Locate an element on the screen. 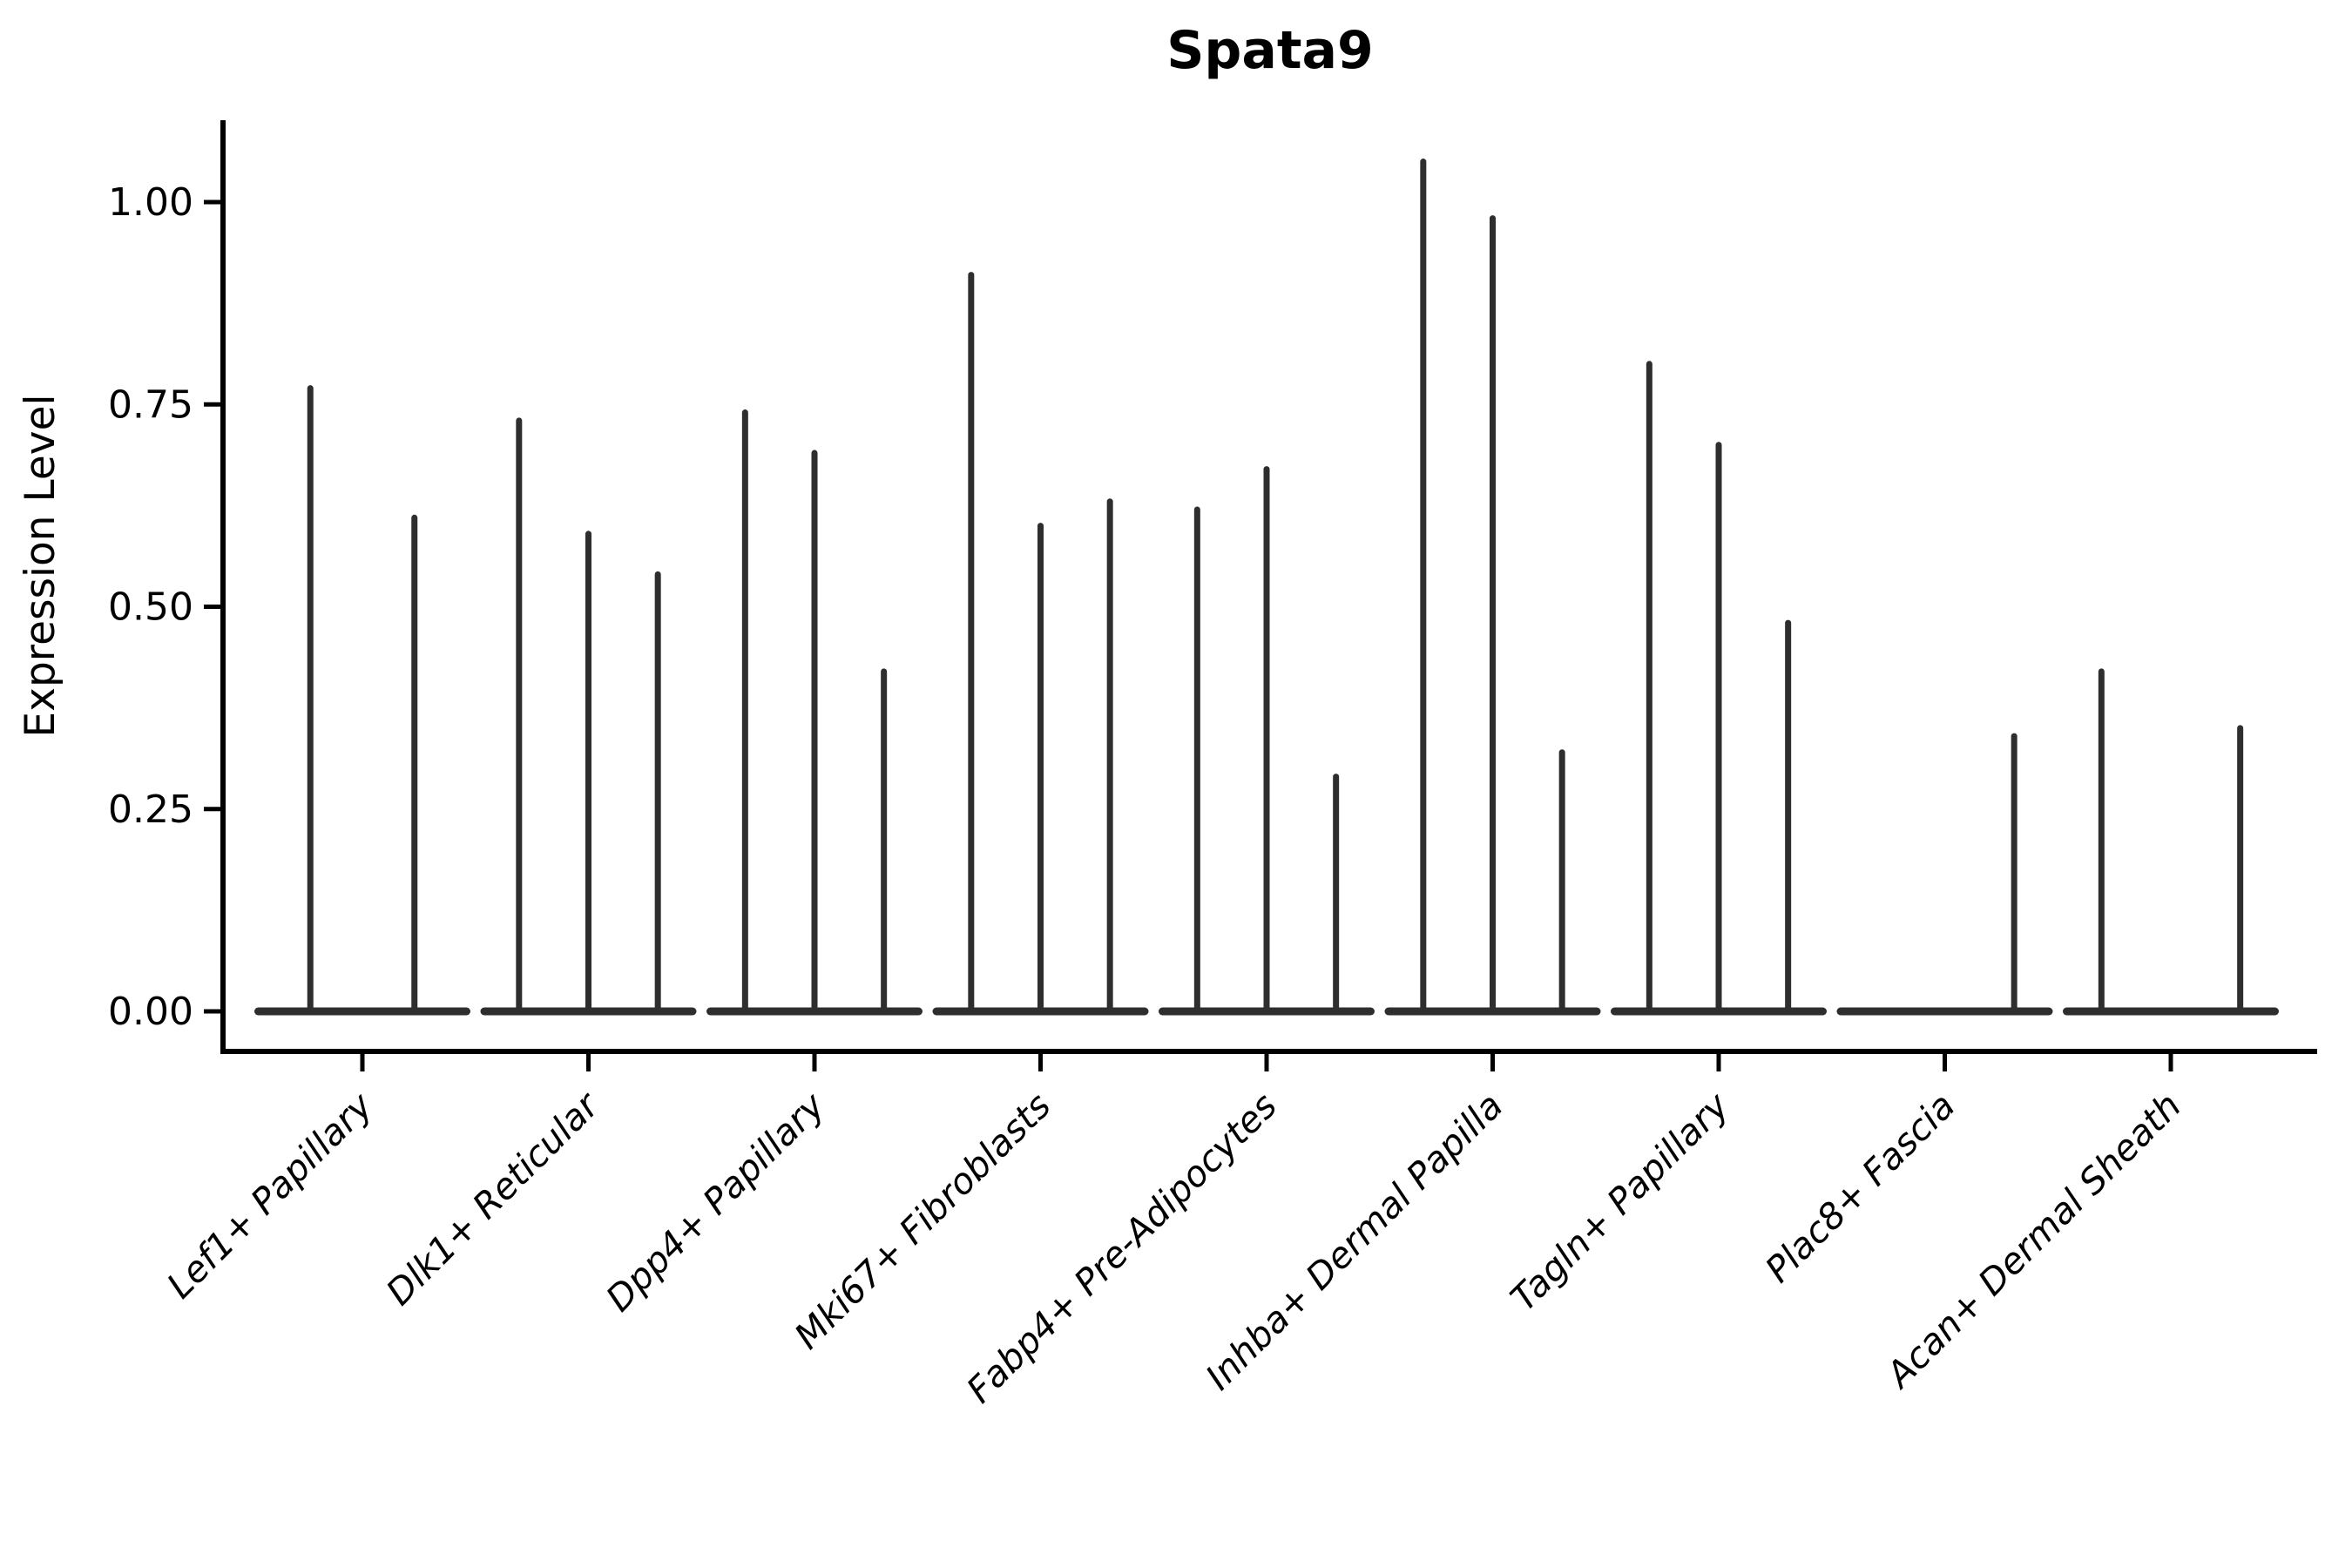  y-tick-label: 0.25 is located at coordinates (150, 810).